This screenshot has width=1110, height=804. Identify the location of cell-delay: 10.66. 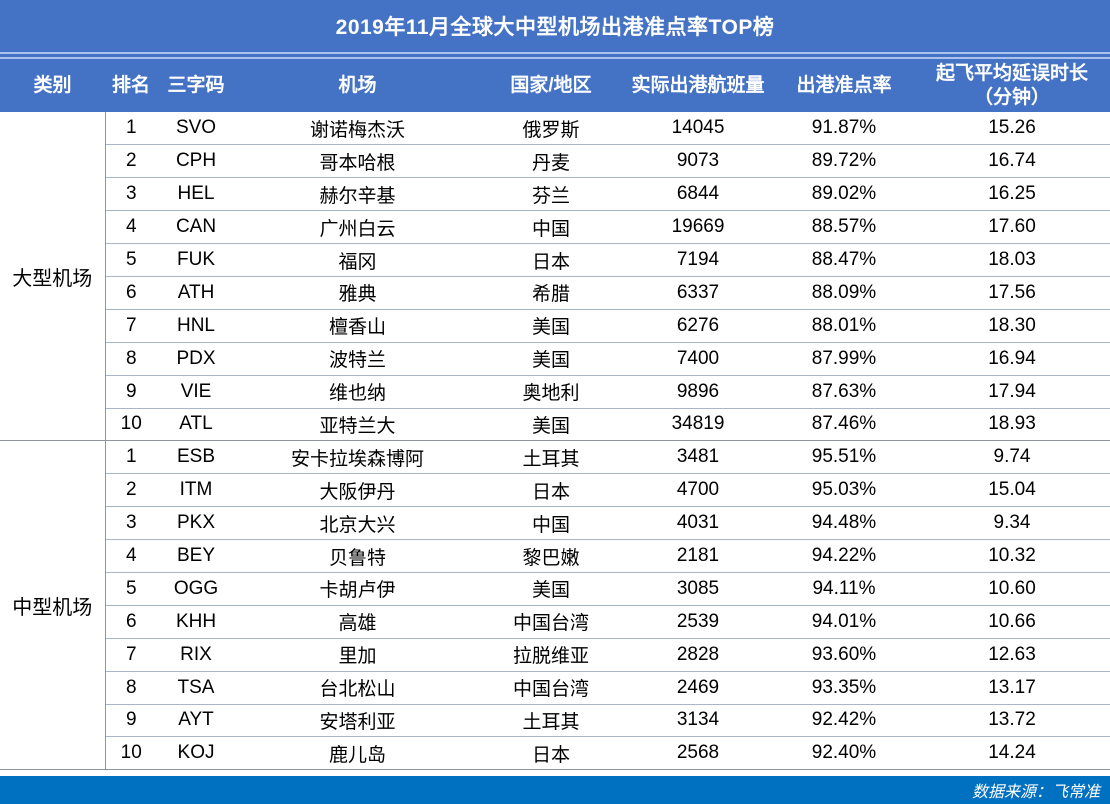
(1012, 622).